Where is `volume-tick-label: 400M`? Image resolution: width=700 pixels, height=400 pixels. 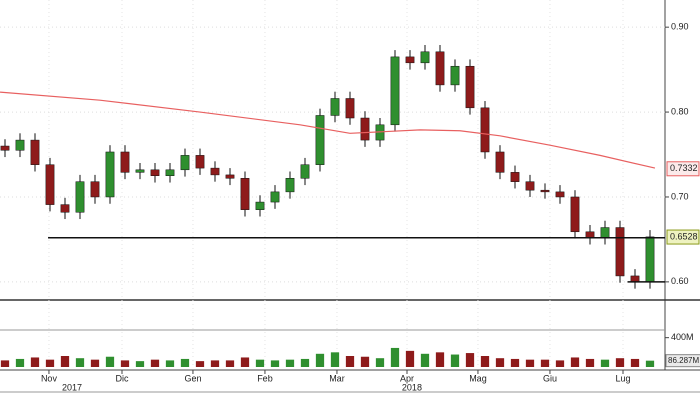 volume-tick-label: 400M is located at coordinates (682, 337).